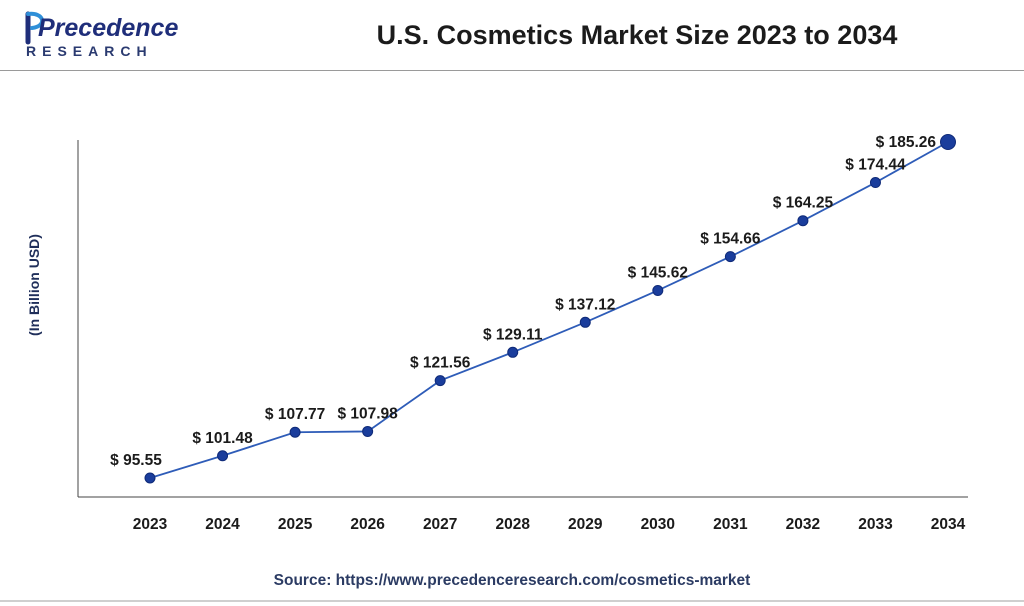 This screenshot has width=1024, height=606. Describe the element at coordinates (637, 34) in the screenshot. I see `page-title: U.S. Cosmetics Market Size 2023 to 2034` at that location.